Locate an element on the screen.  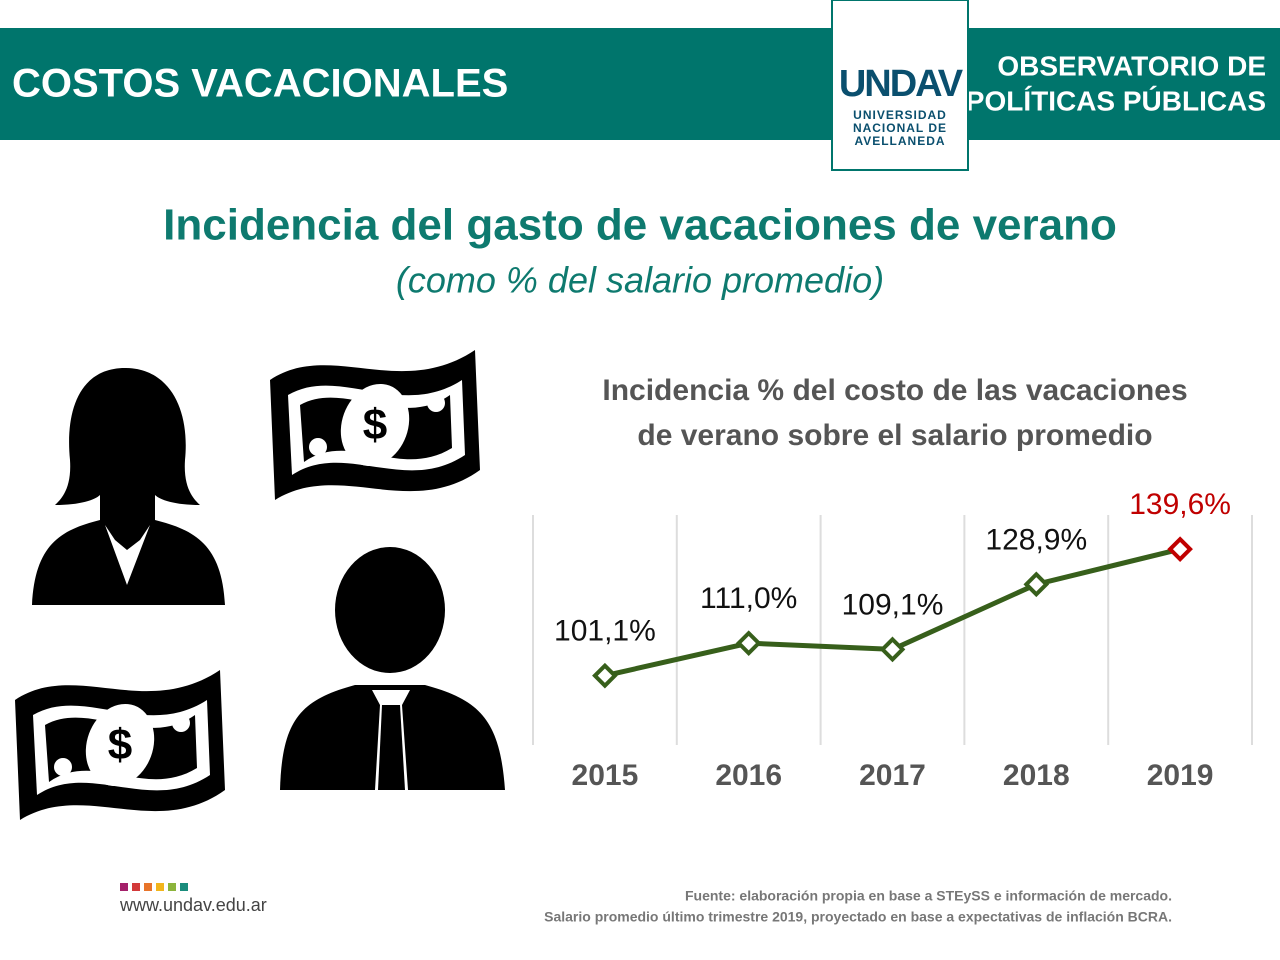
color-squares is located at coordinates (154, 887).